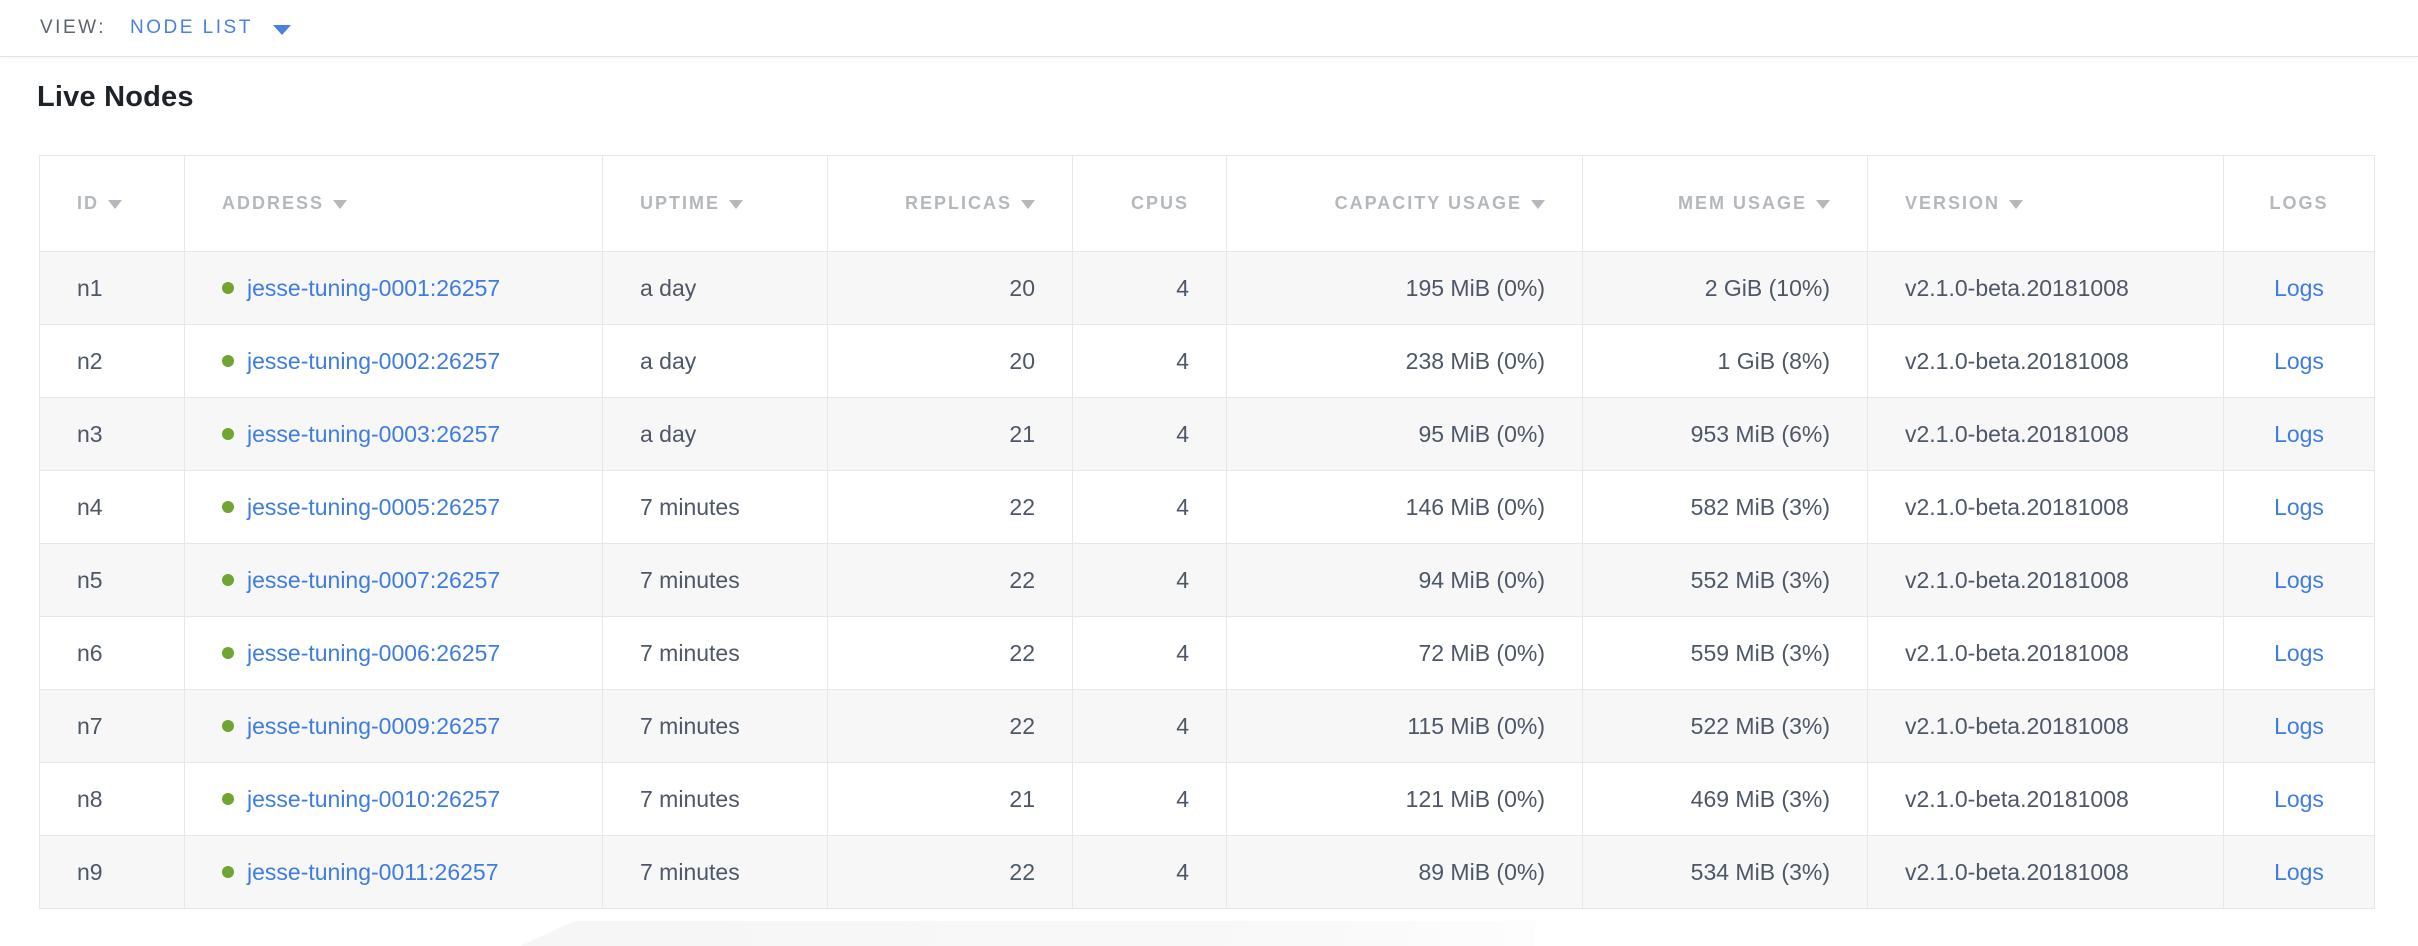  What do you see at coordinates (112, 288) in the screenshot?
I see `cell-id: n1` at bounding box center [112, 288].